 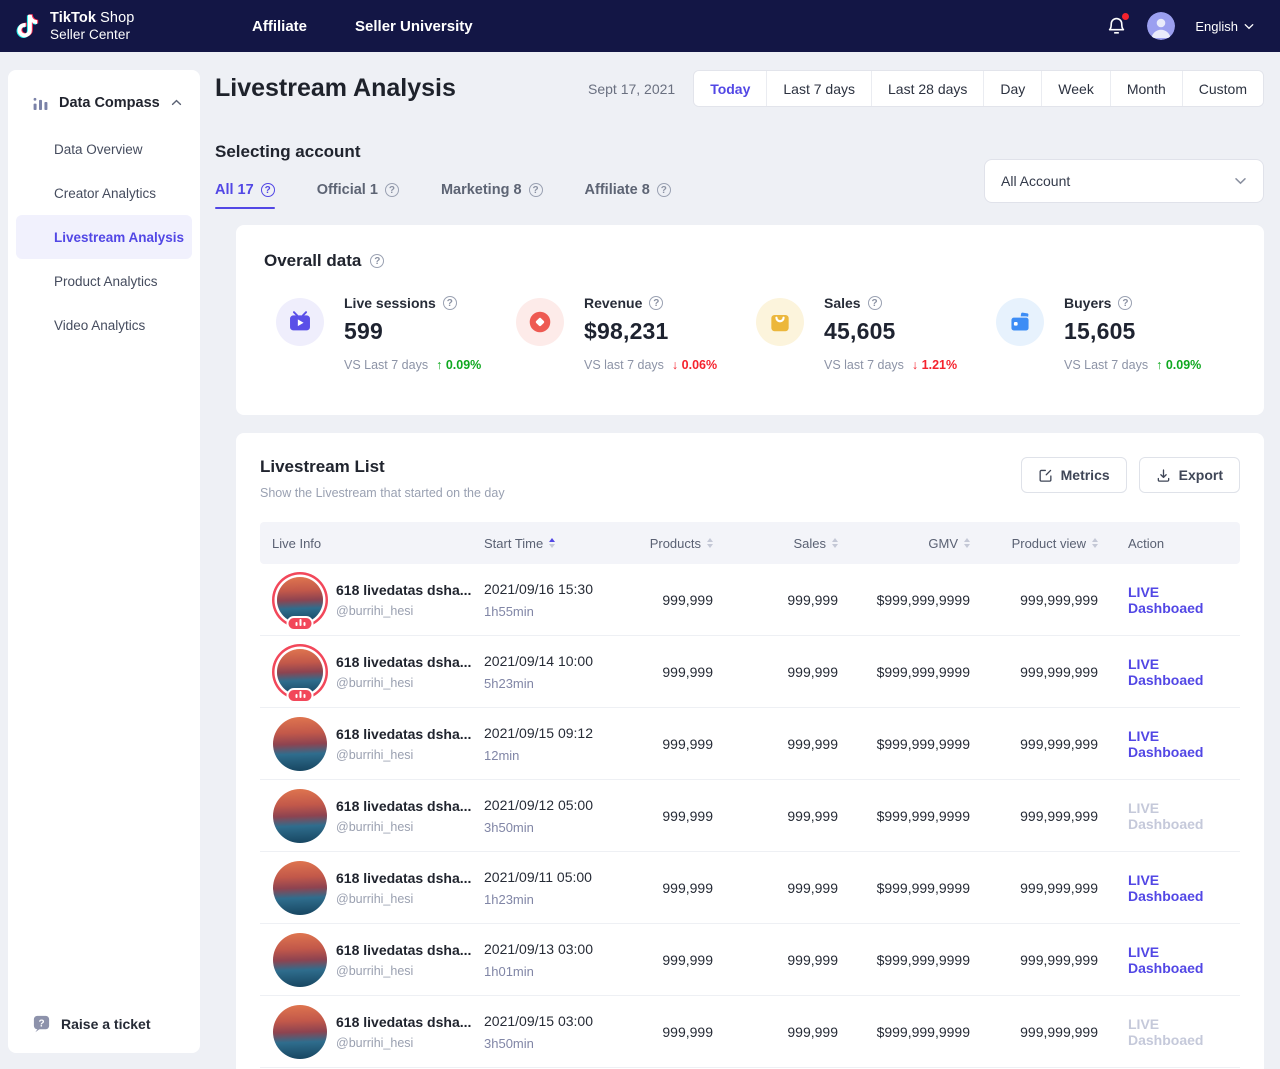 What do you see at coordinates (481, 190) in the screenshot?
I see `account-tab-label: Marketing 8` at bounding box center [481, 190].